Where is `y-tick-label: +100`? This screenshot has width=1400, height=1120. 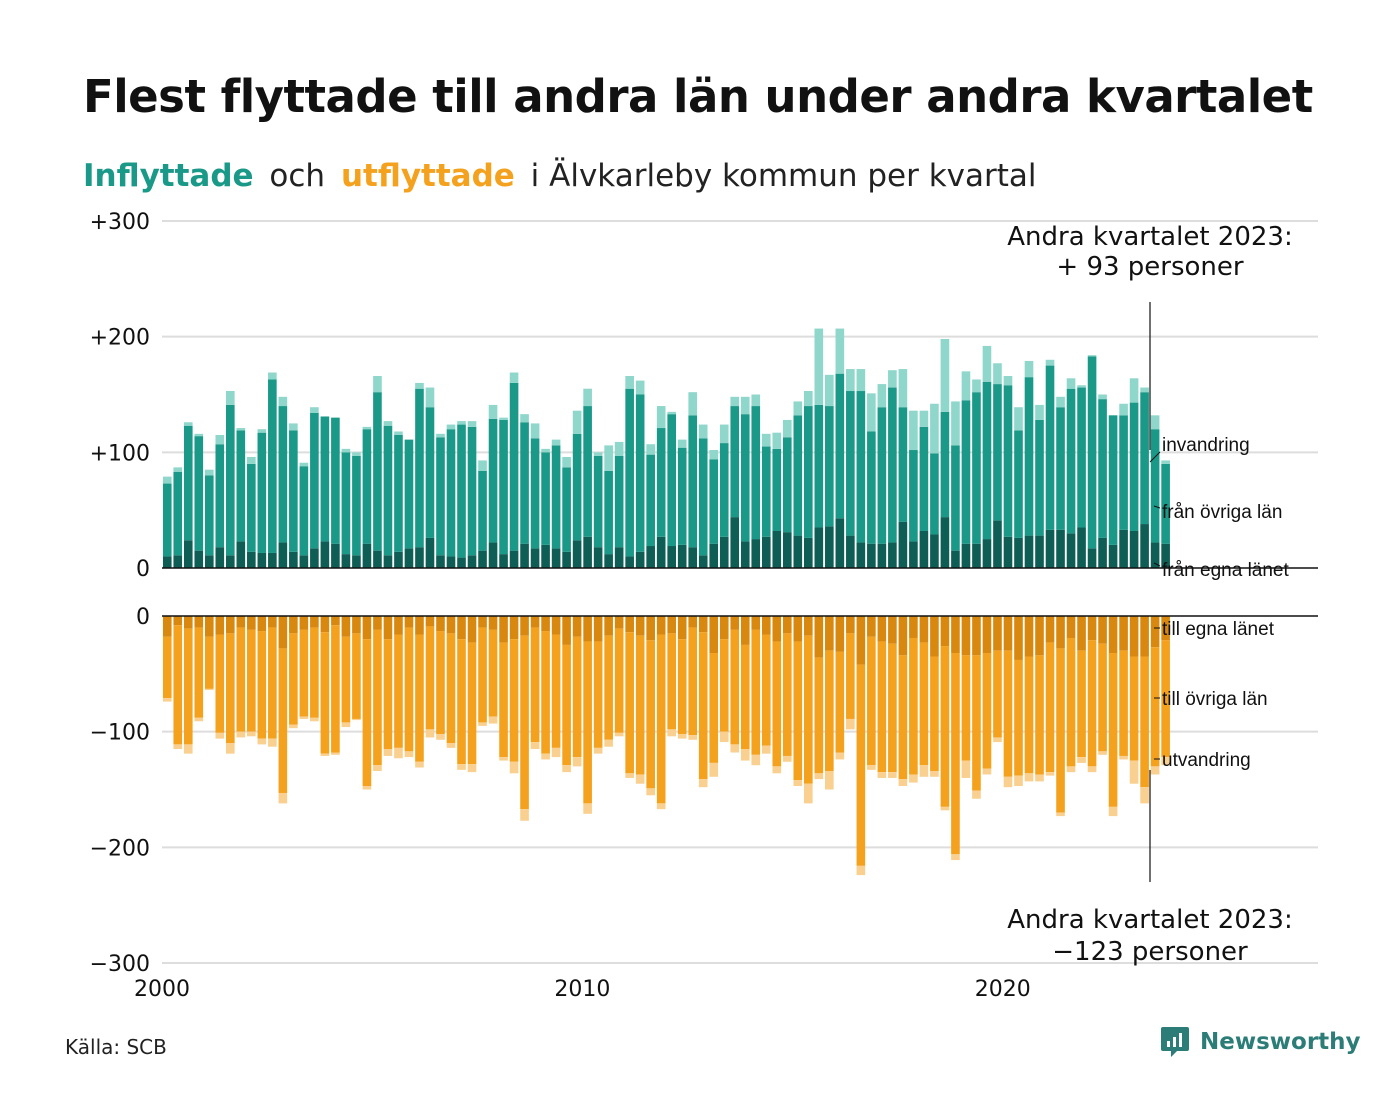 y-tick-label: +100 is located at coordinates (120, 453).